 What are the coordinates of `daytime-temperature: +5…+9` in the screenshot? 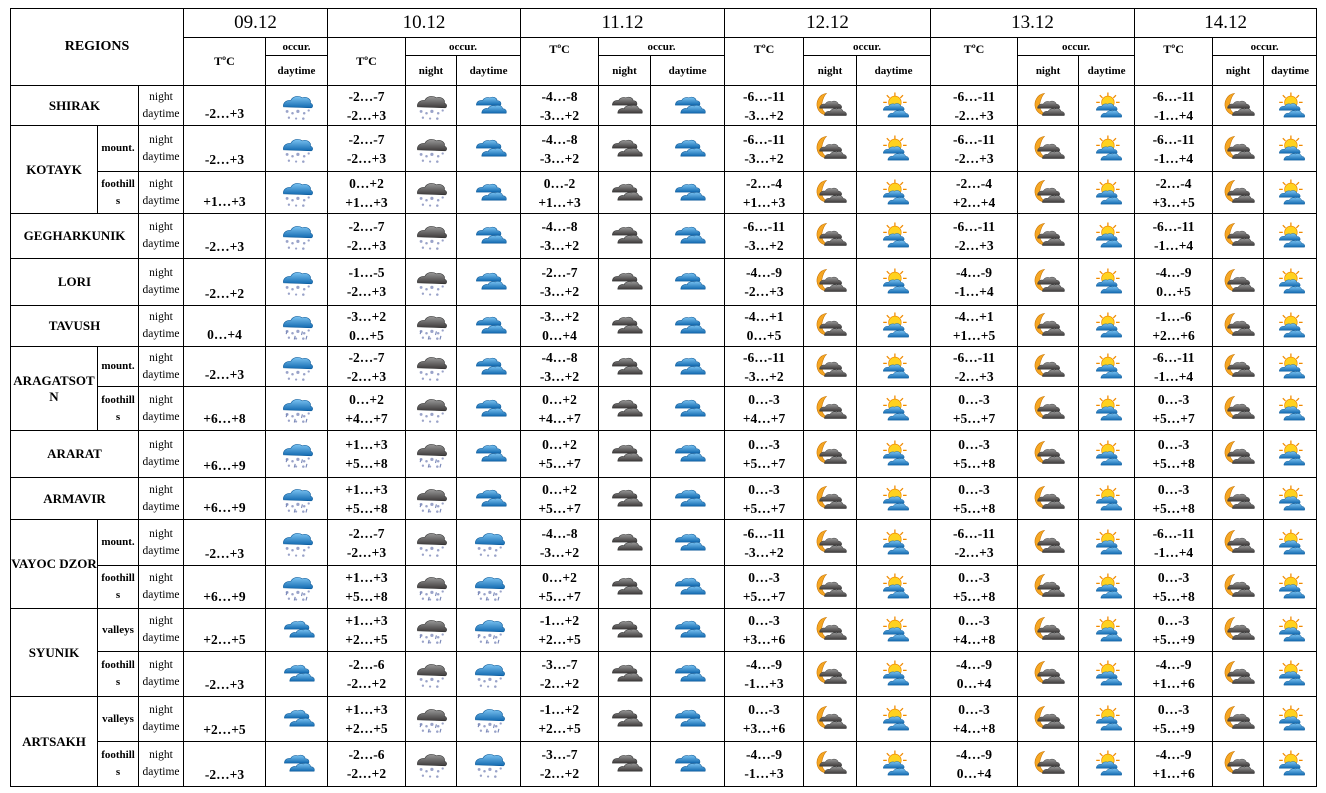 It's located at (1173, 728).